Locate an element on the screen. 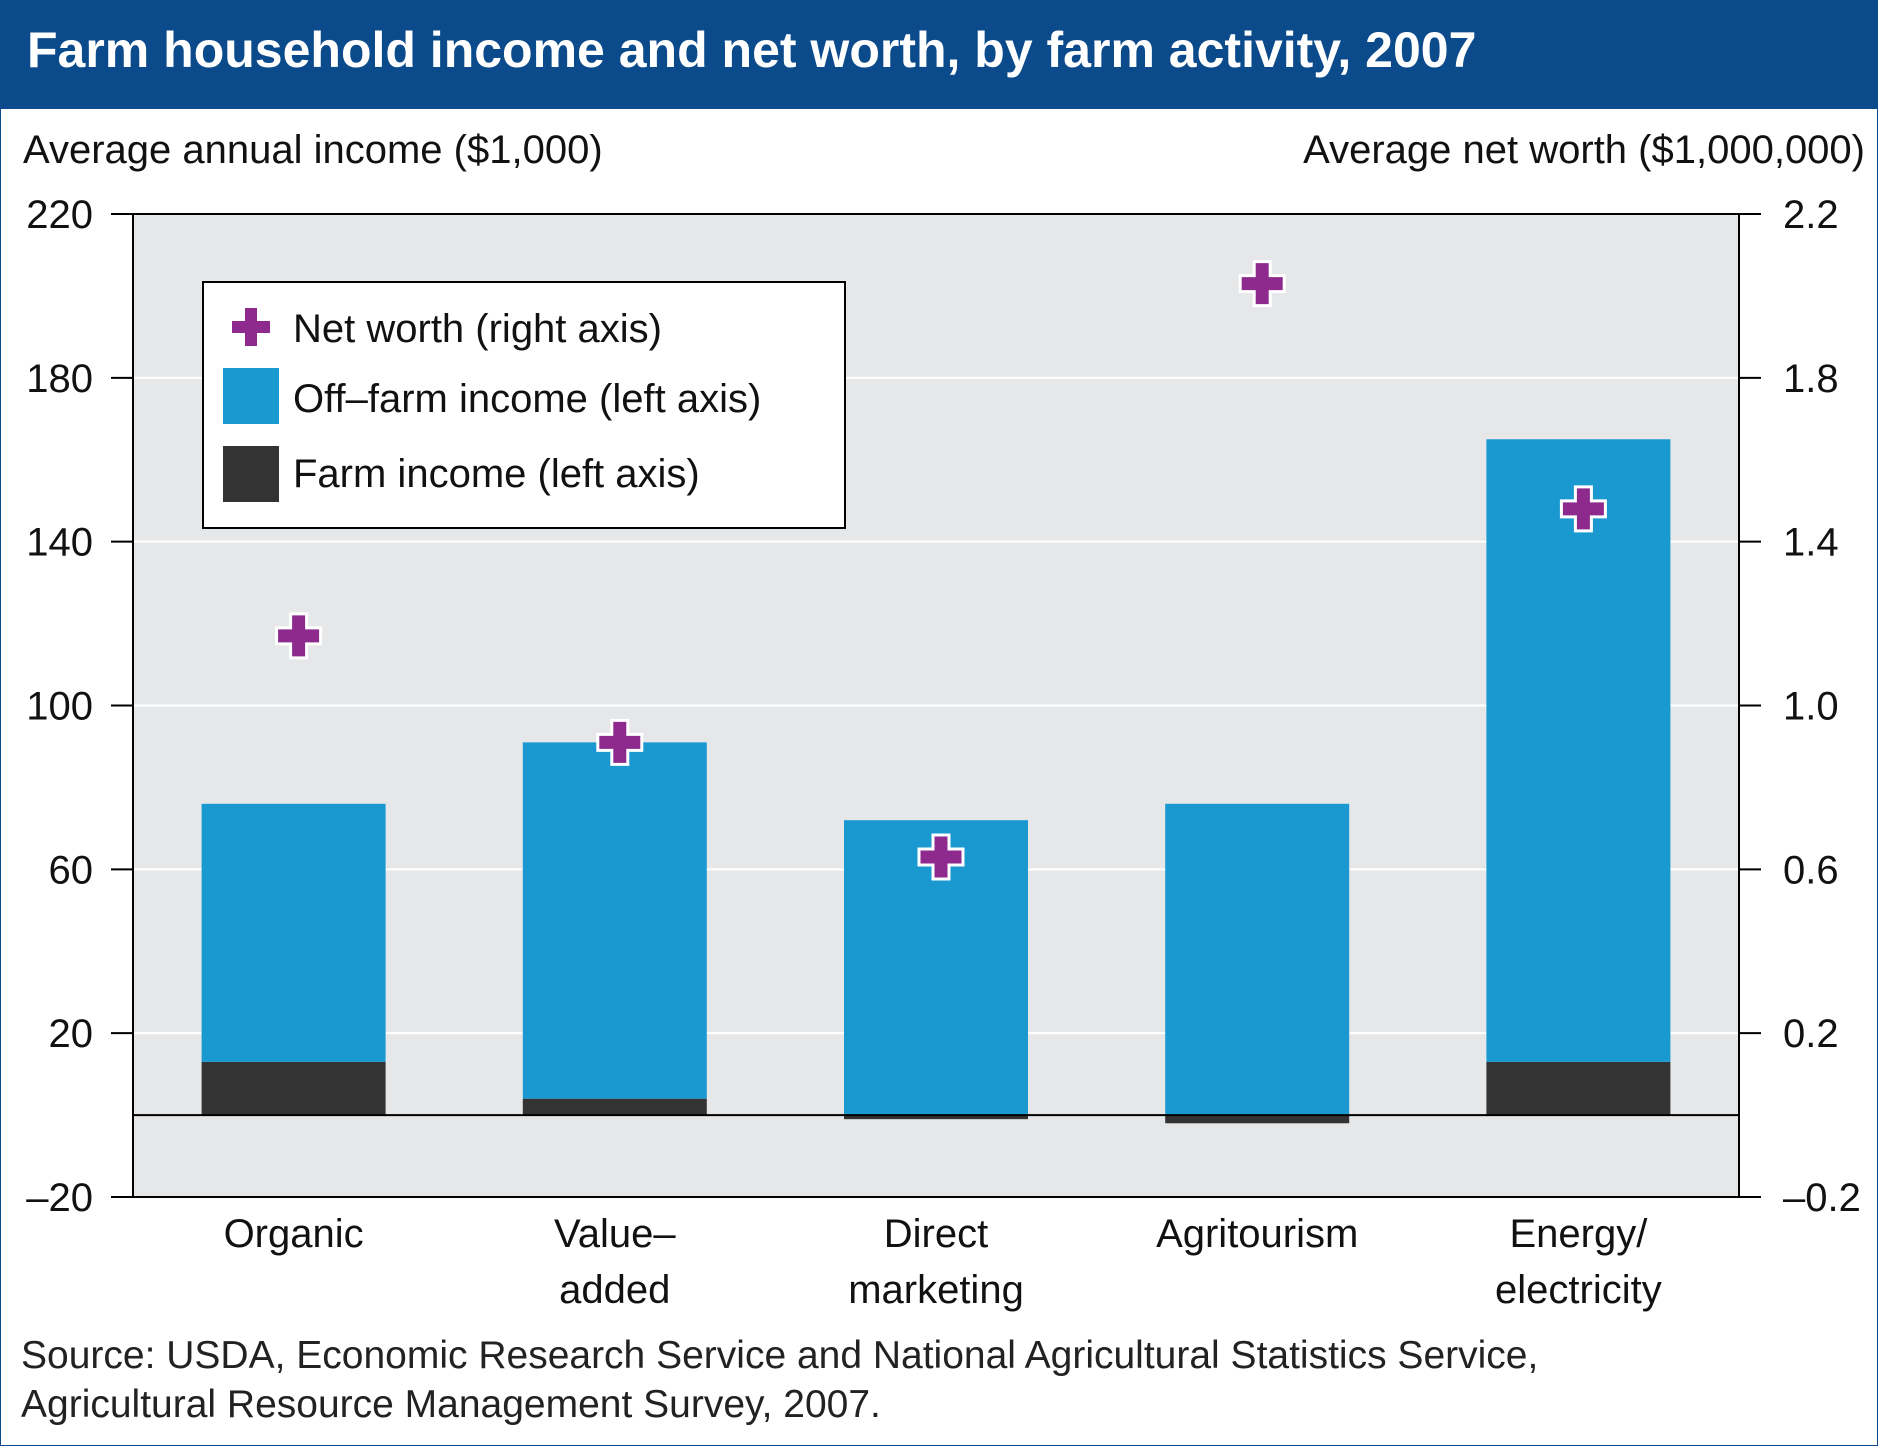 The height and width of the screenshot is (1446, 1878). right-tick-label: 2.2 is located at coordinates (1811, 215).